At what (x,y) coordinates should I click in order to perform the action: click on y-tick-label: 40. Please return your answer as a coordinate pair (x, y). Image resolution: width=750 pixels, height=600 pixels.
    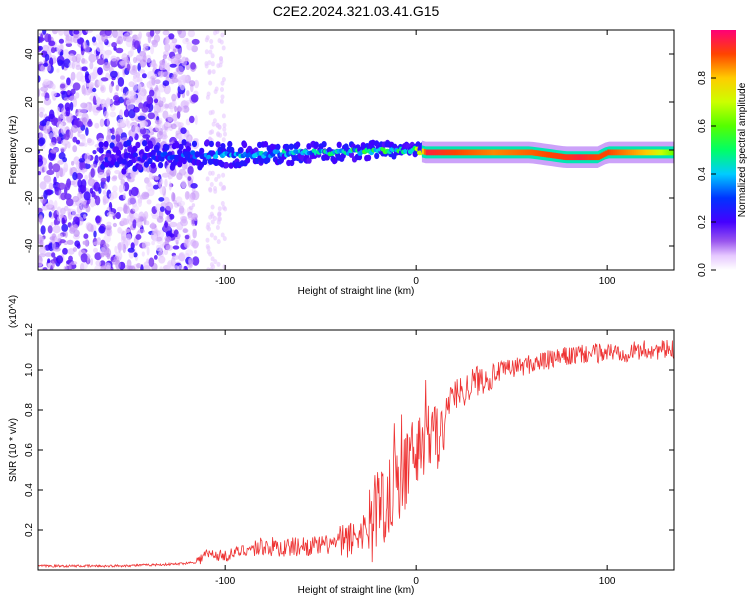
    Looking at the image, I should click on (29, 54).